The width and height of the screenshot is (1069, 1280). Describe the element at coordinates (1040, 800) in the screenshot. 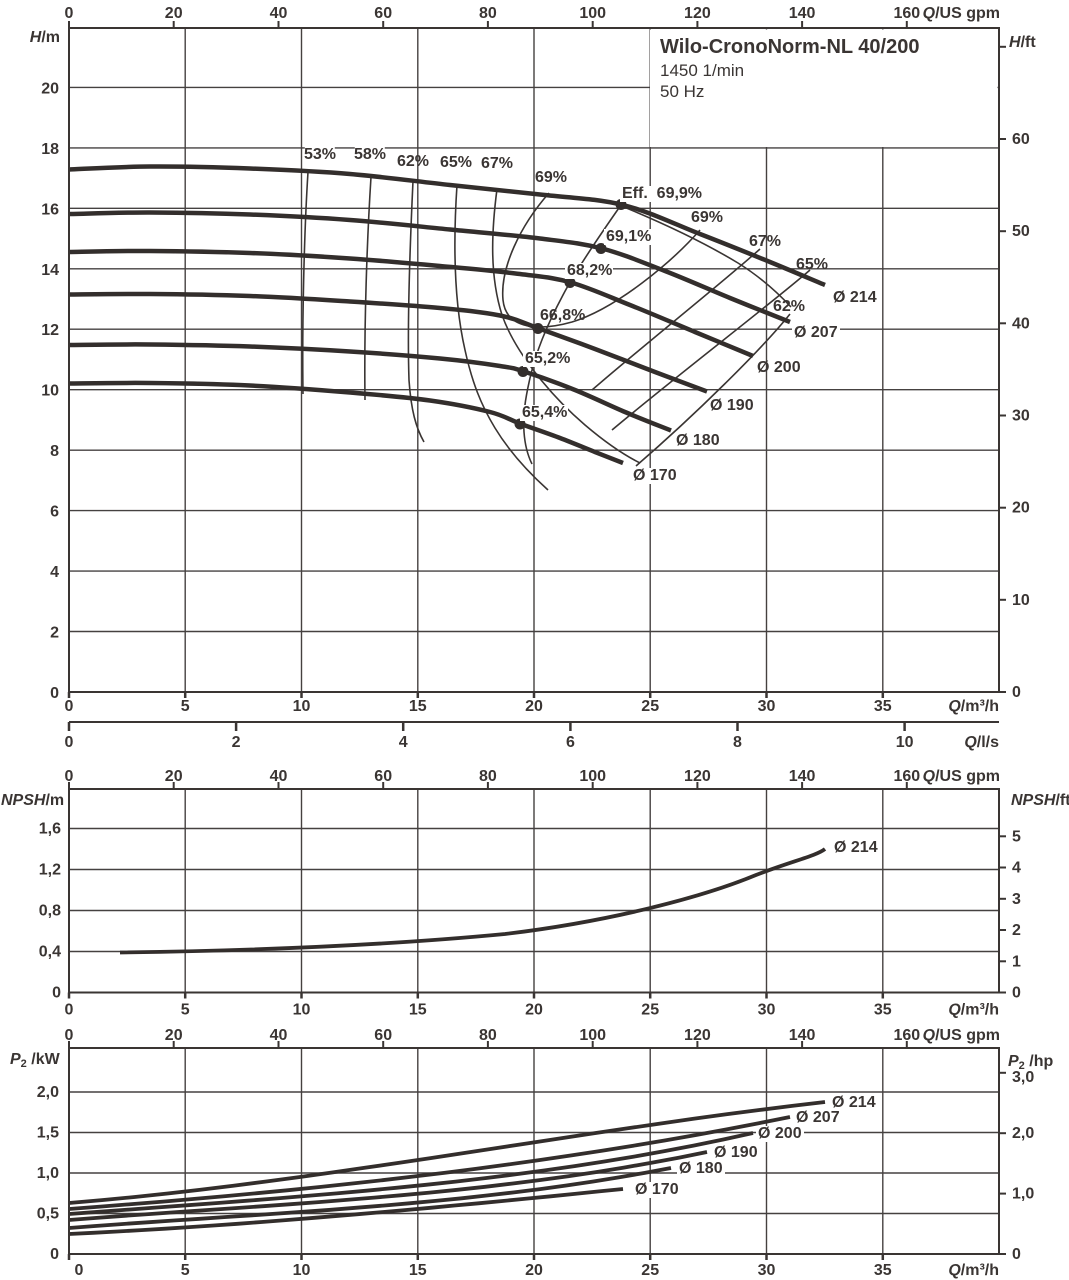

I see `svg-text: NPSH/ft` at that location.